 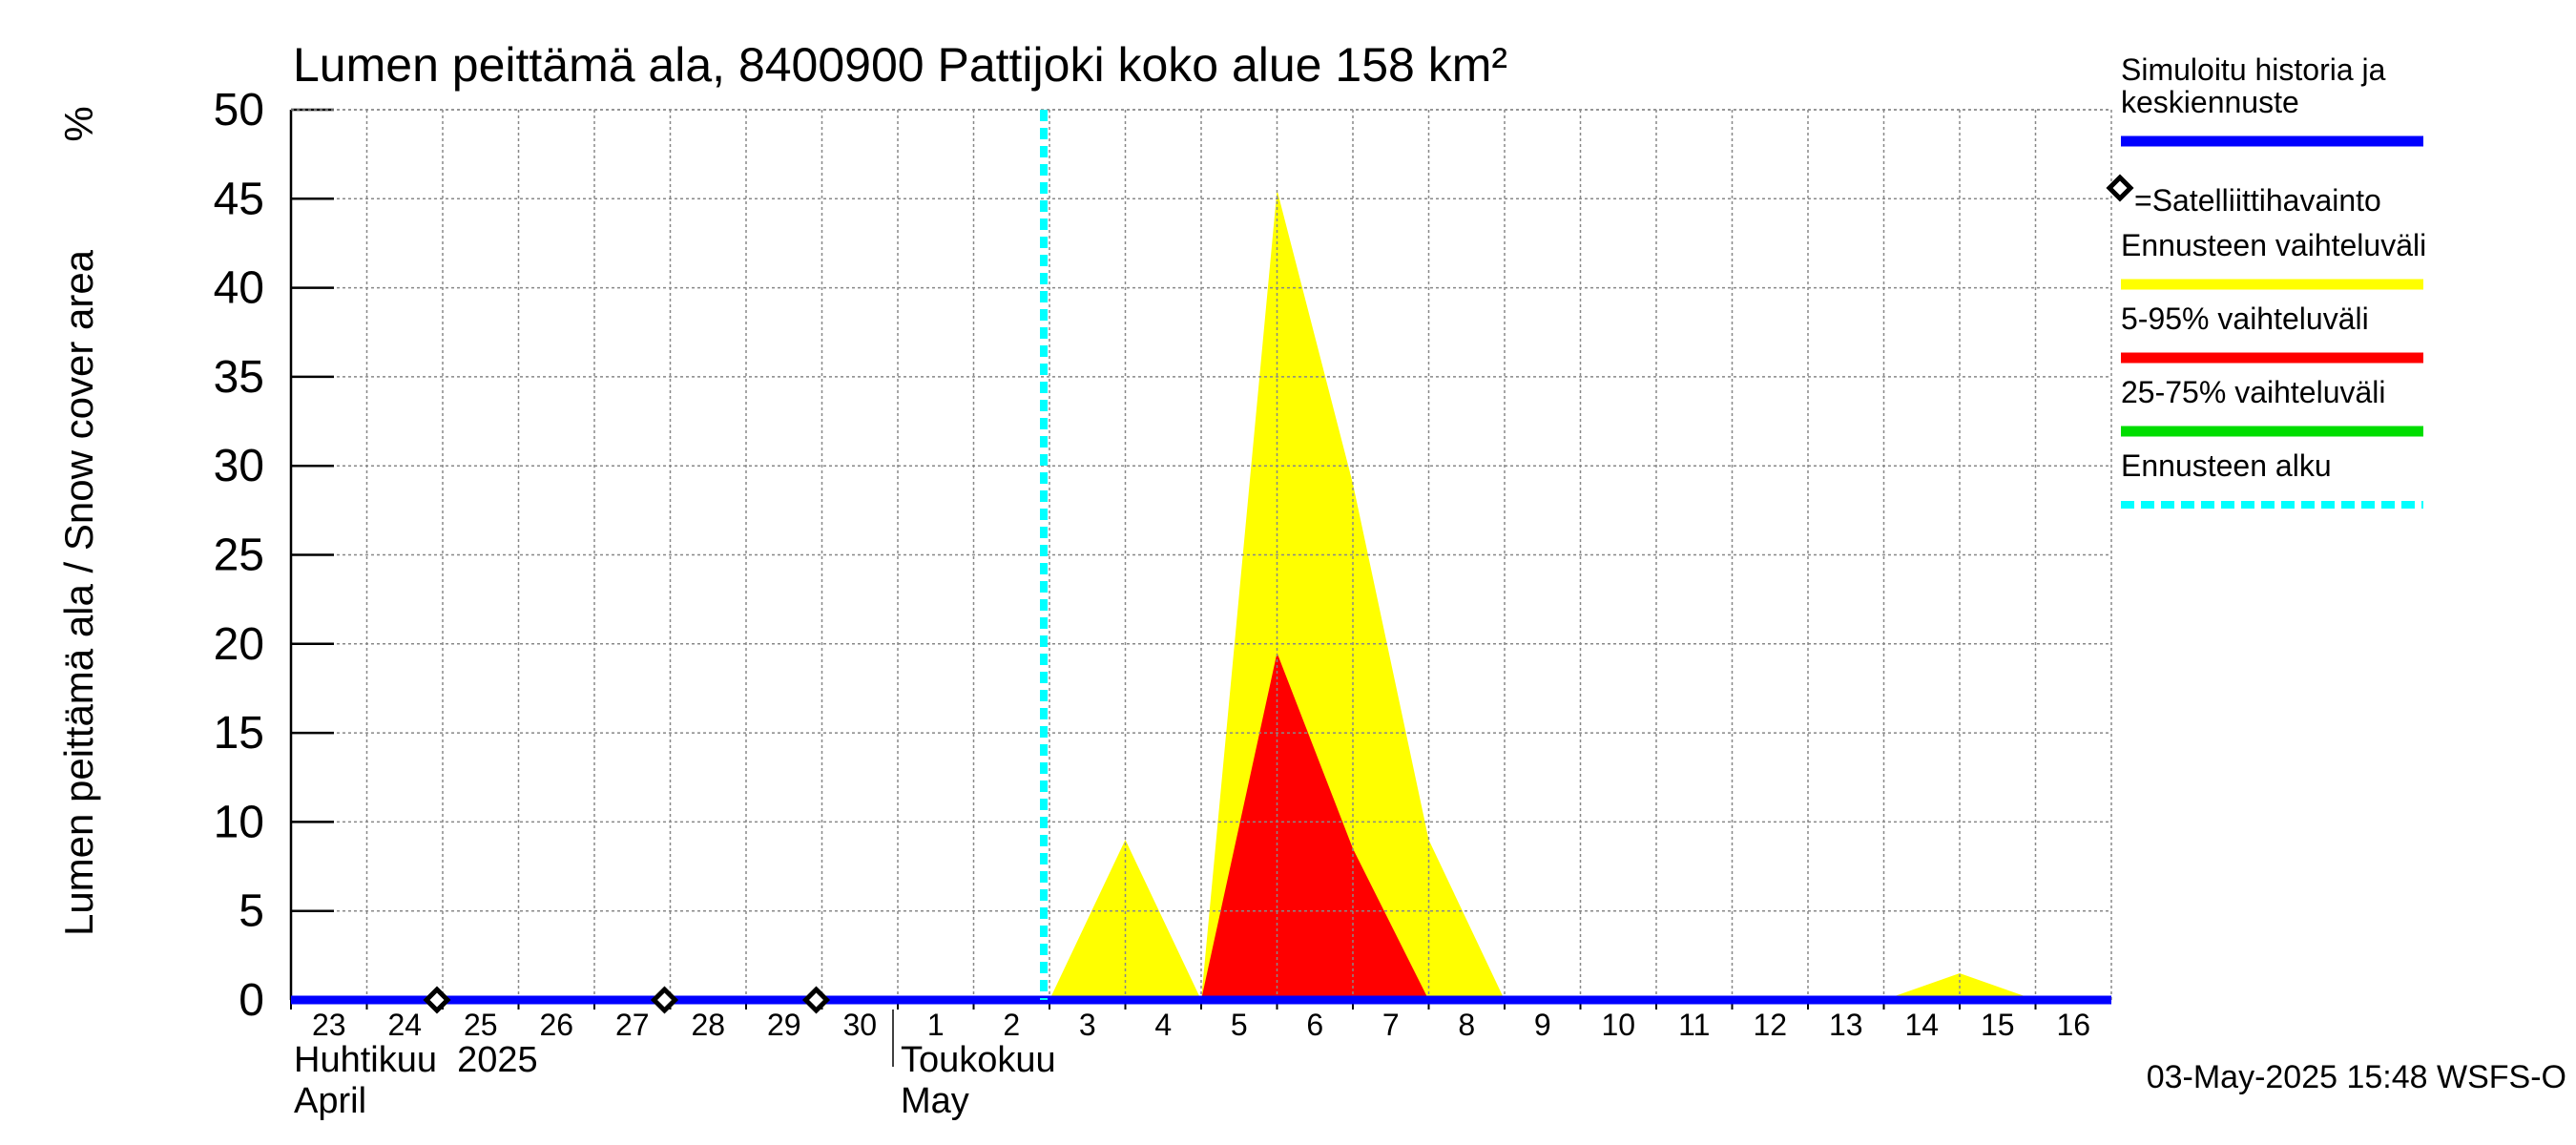 I want to click on month-label-0: Huhtikuu 2025, so click(x=416, y=1060).